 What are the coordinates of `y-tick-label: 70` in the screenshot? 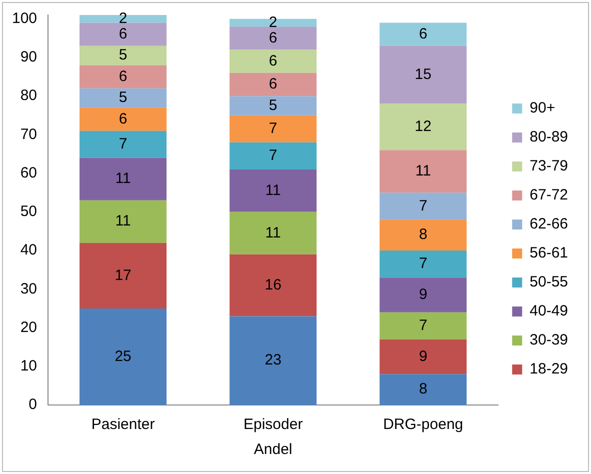 It's located at (29, 134).